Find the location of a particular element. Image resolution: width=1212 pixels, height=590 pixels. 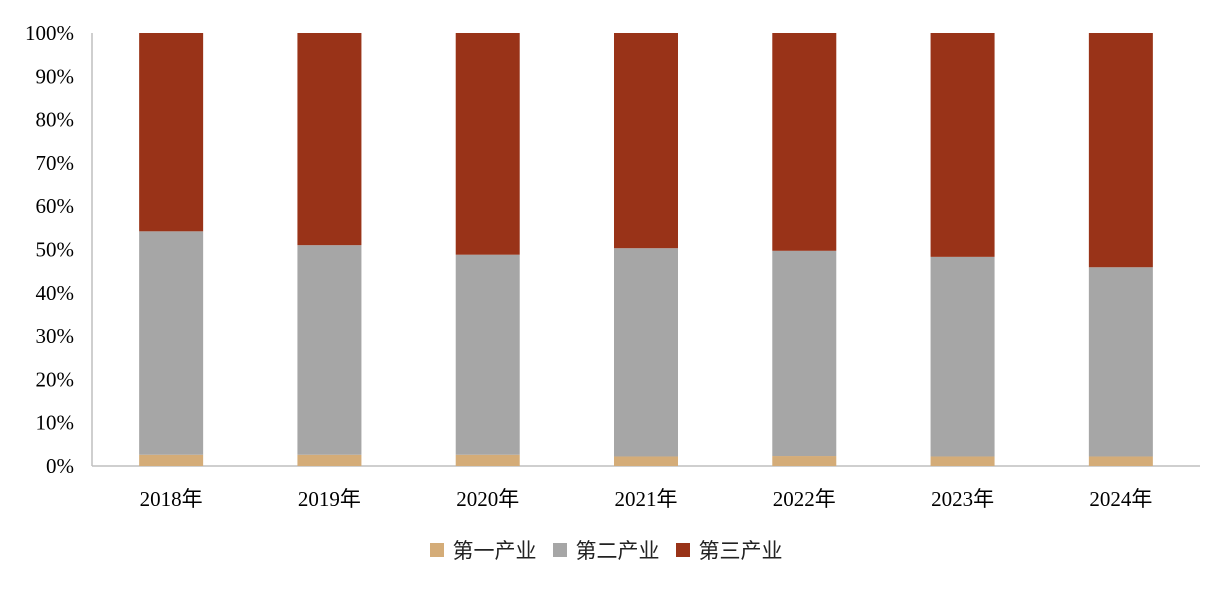

legend-item-primary-industry: 第一产业 is located at coordinates (483, 550).